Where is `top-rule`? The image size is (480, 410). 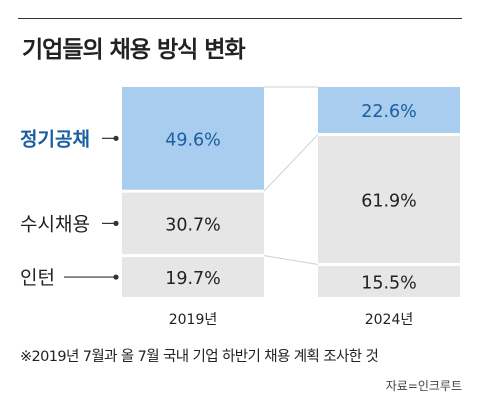
top-rule is located at coordinates (240, 18).